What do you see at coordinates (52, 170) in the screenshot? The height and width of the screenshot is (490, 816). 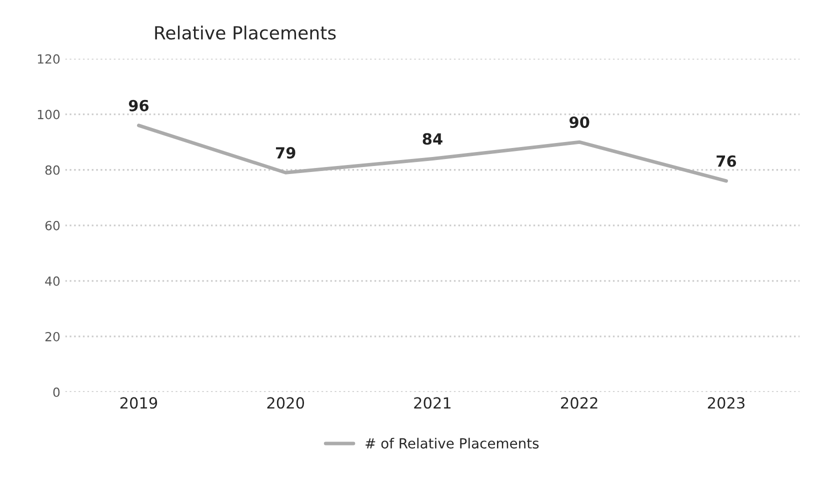 I see `y-tick-label: 80` at bounding box center [52, 170].